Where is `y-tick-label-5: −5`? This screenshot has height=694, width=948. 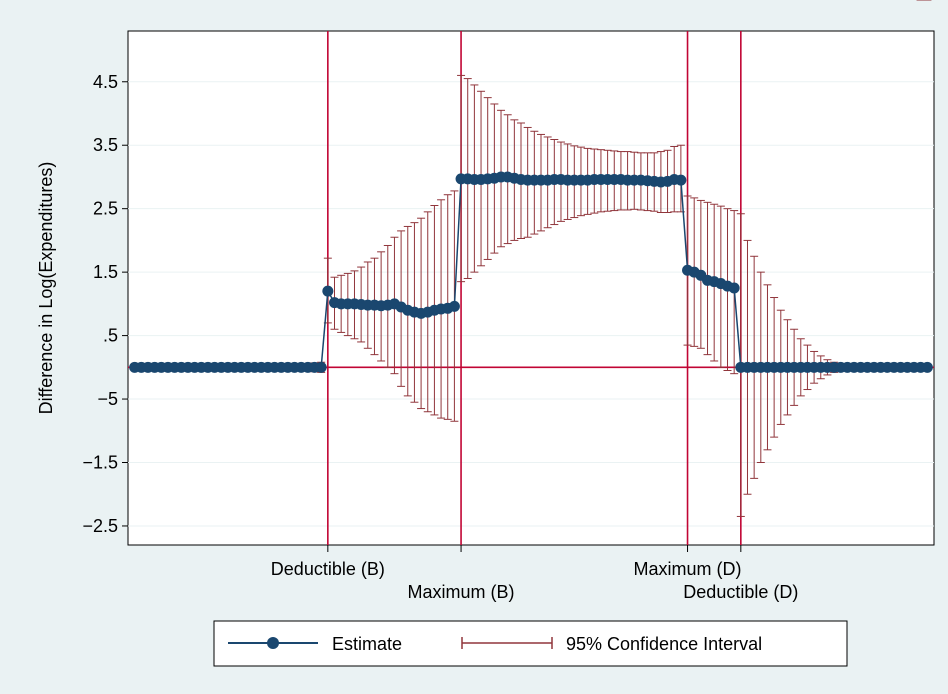
y-tick-label-5: −5 is located at coordinates (107, 399).